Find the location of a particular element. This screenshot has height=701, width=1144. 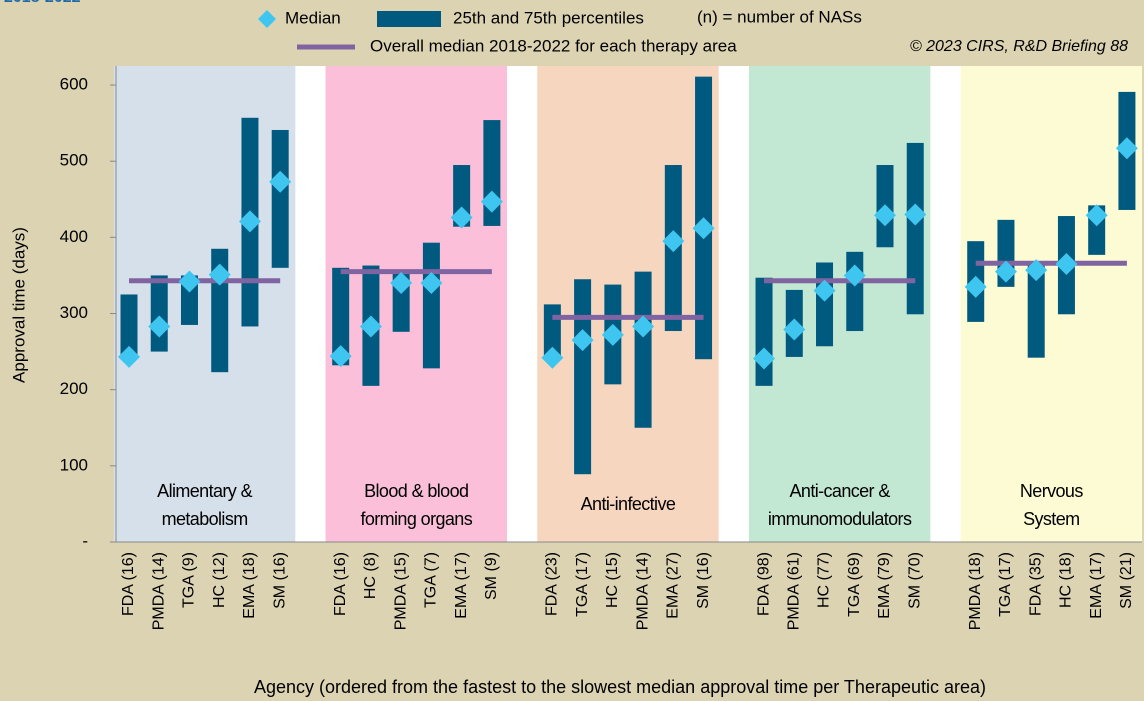

y-tick-label: 200 is located at coordinates (74, 388).